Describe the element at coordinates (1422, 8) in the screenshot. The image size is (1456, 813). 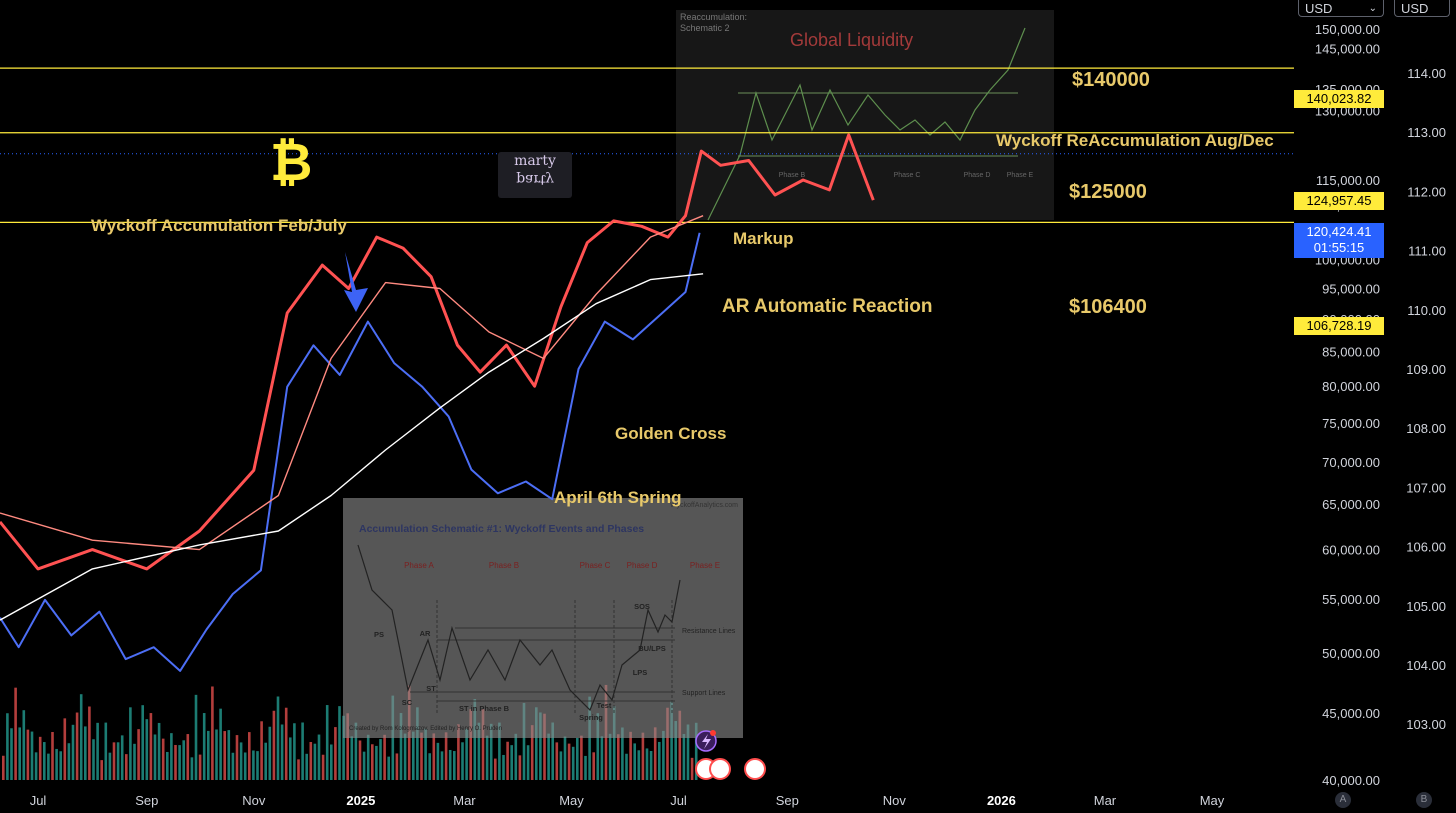
I see `currency-select-right: USD` at that location.